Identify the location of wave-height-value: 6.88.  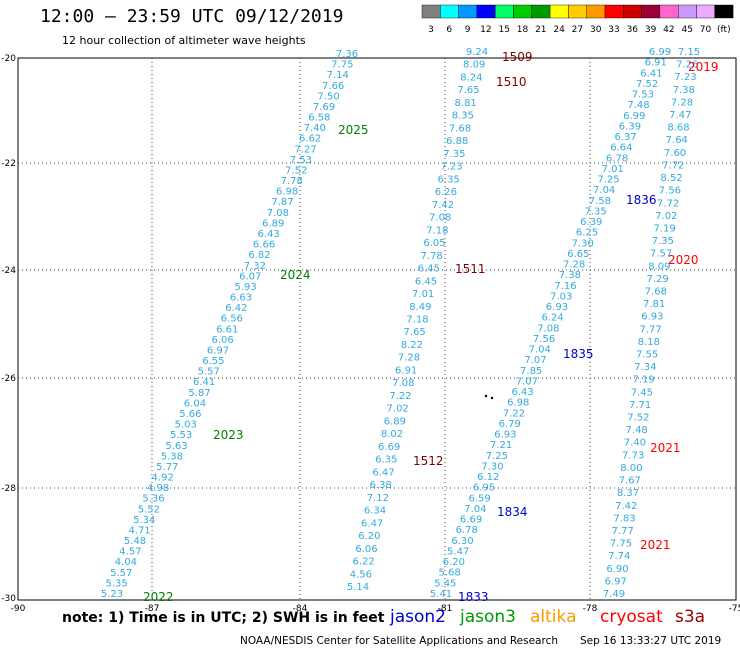
(457, 141).